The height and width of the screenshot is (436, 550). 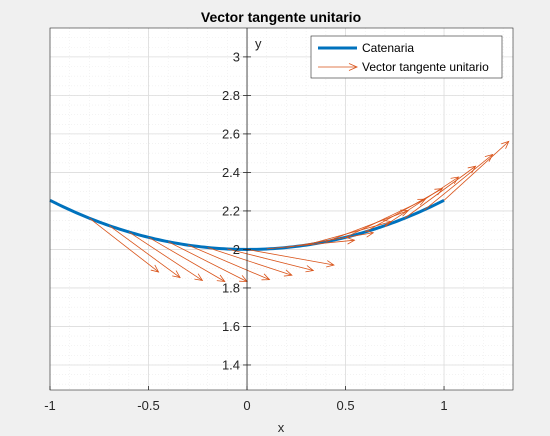 What do you see at coordinates (281, 427) in the screenshot?
I see `x-axis-label: x` at bounding box center [281, 427].